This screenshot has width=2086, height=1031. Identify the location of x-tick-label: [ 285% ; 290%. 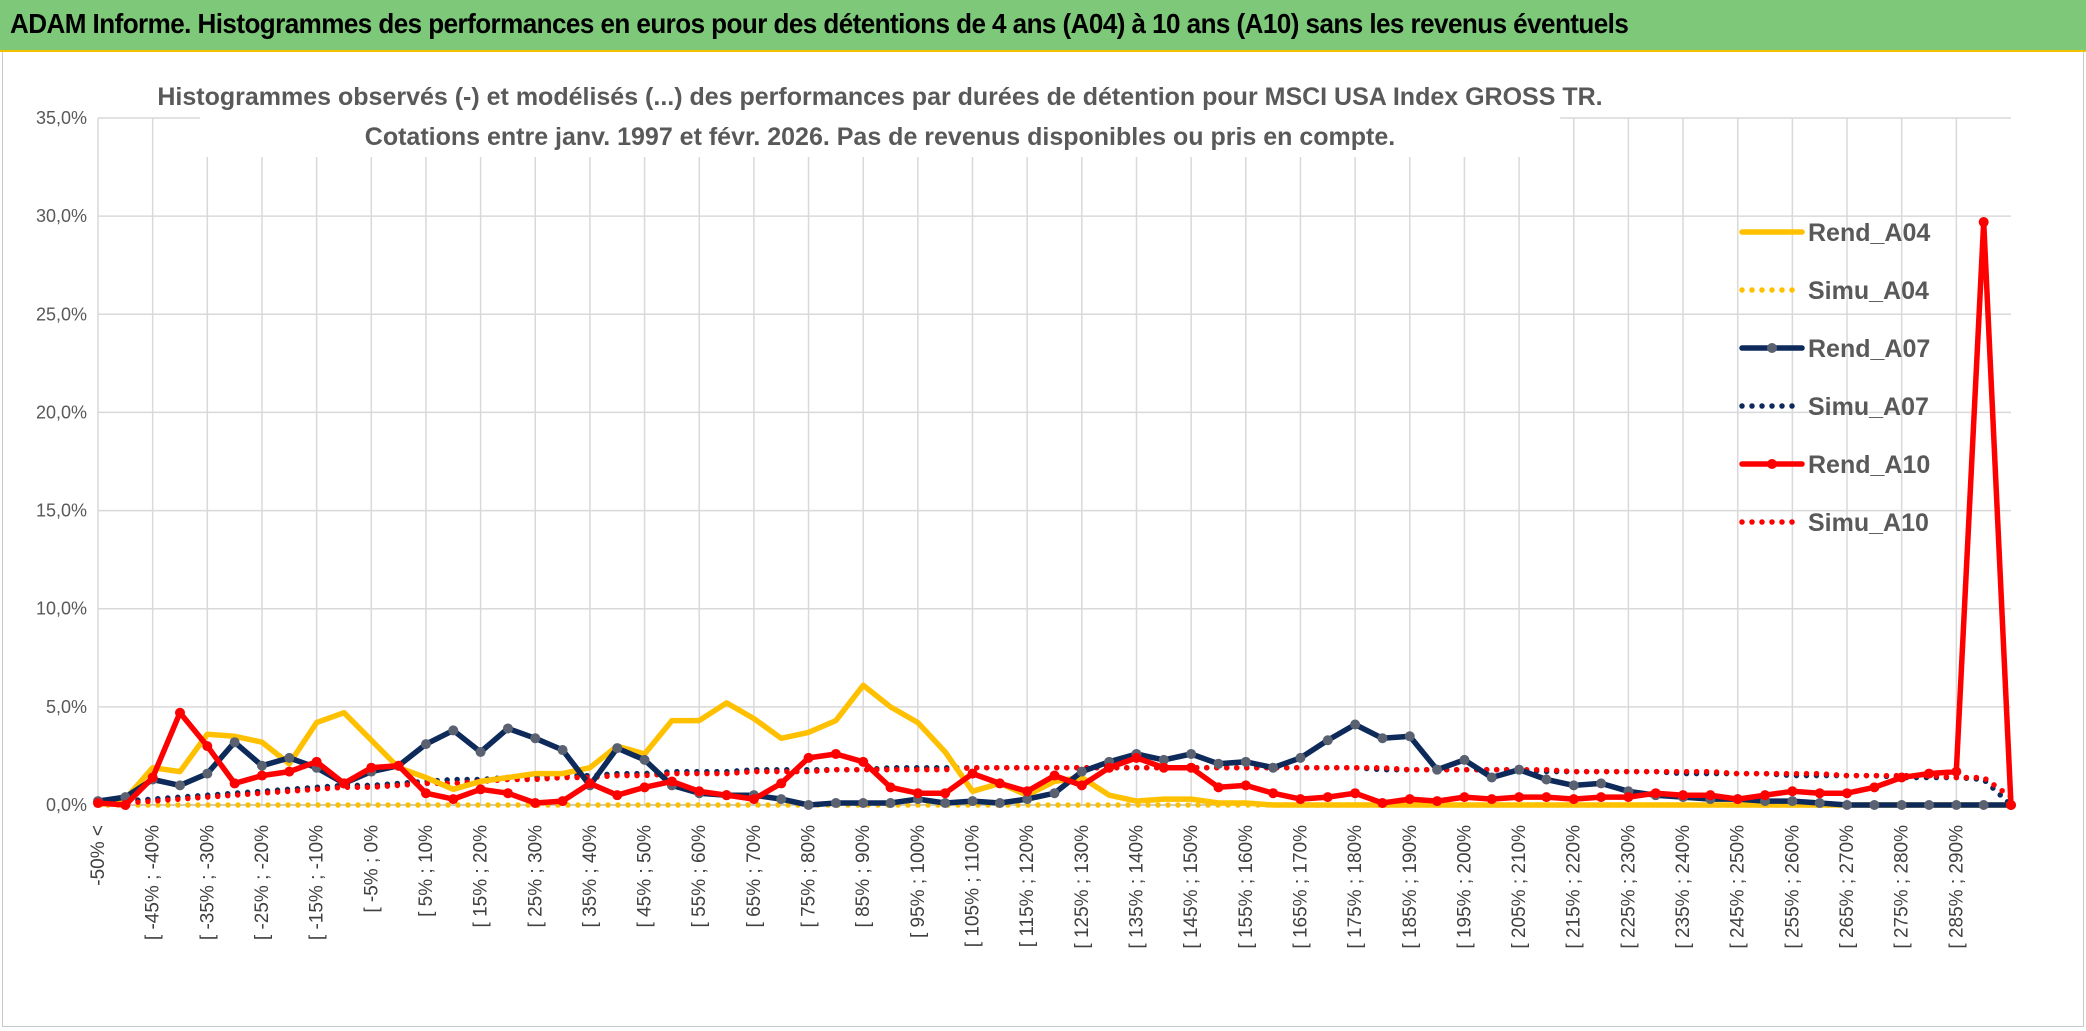
(1956, 887).